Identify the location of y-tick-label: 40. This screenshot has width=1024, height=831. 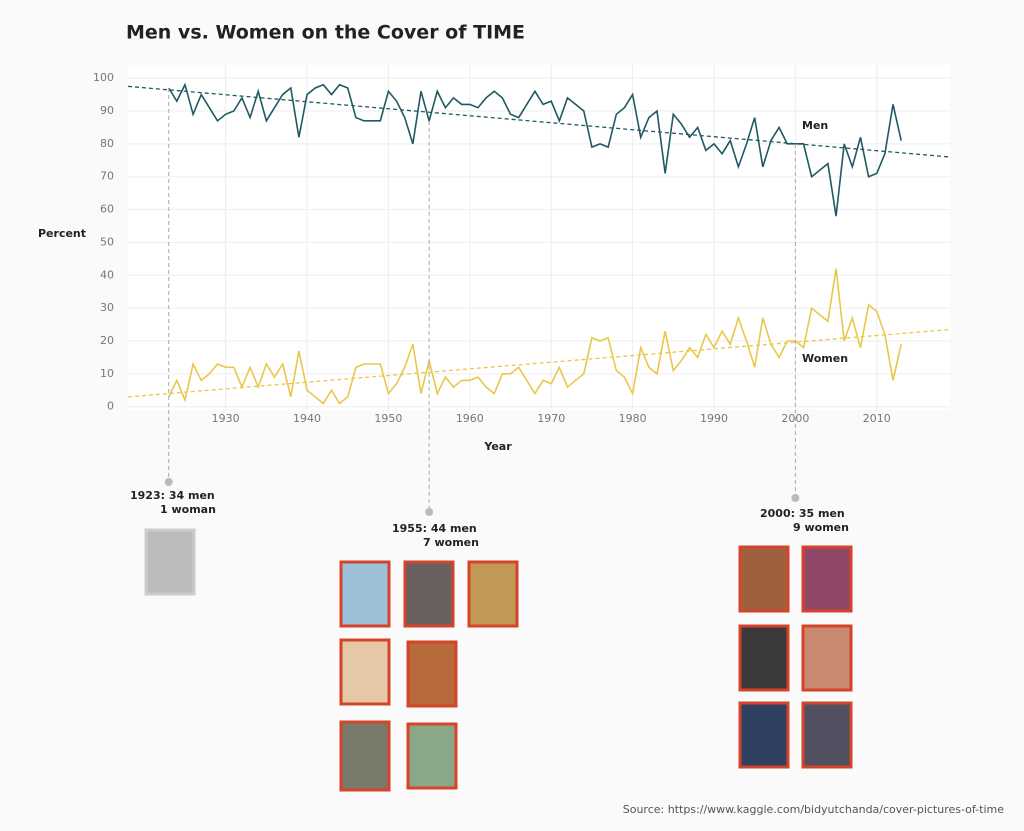
(107, 274).